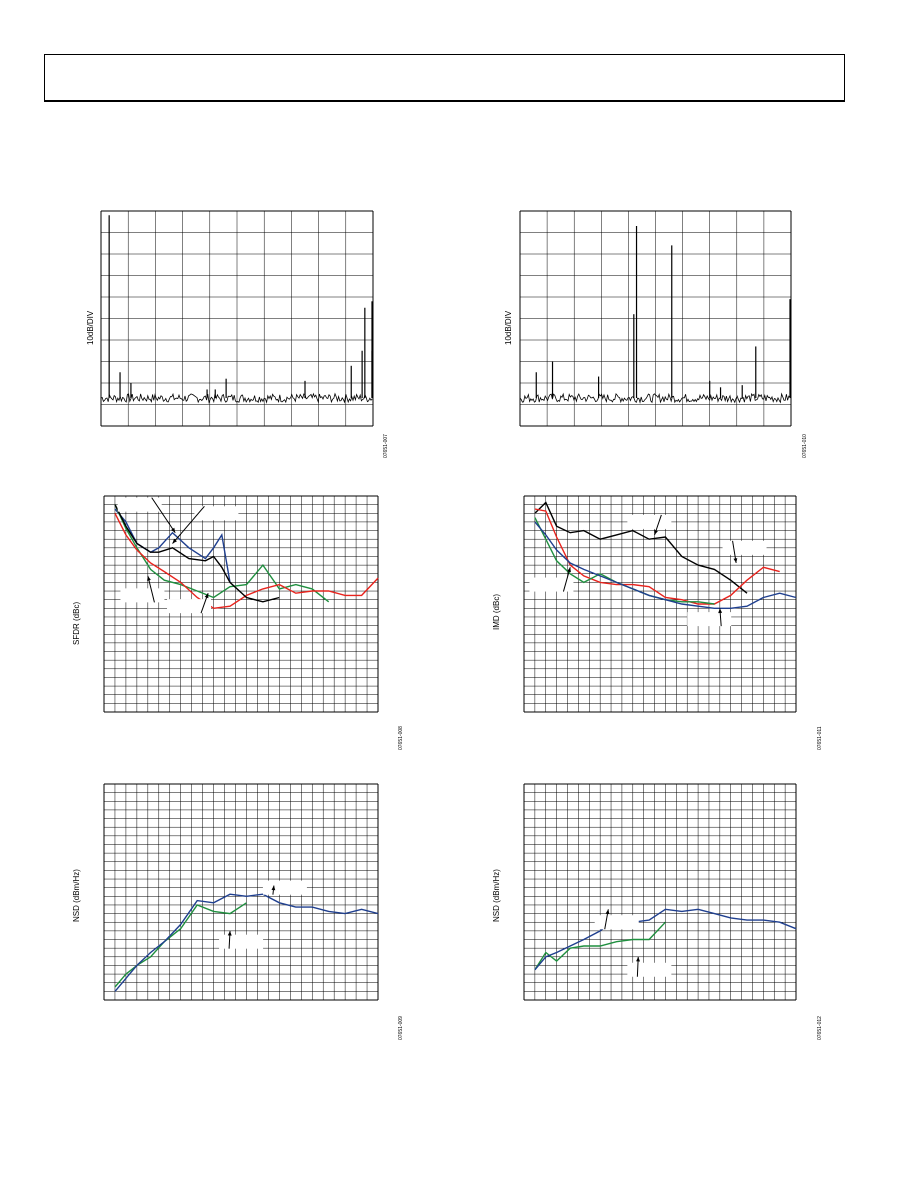  I want to click on page-header-box, so click(444, 78).